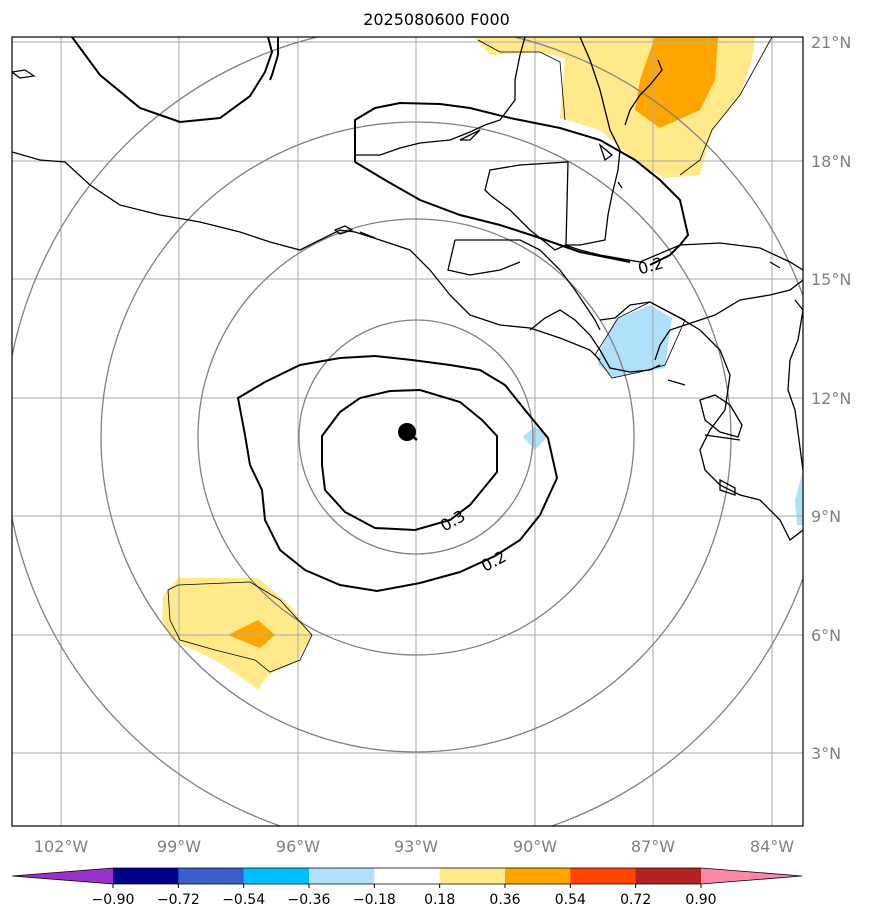 The image size is (873, 924). I want to click on longitude-axis: 102°W 99°W 96°W 93°W 90°W 87°W 84°W, so click(414, 846).